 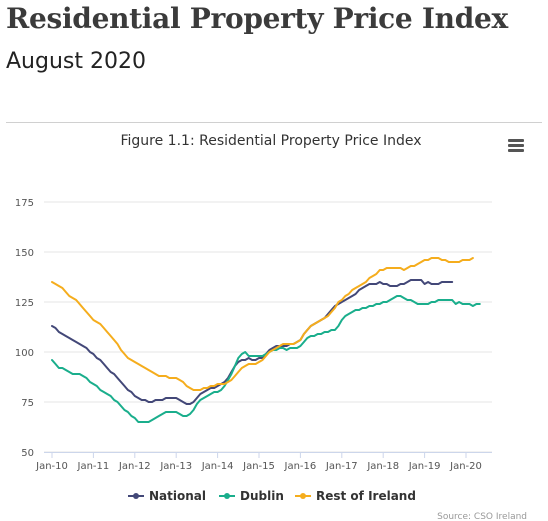 What do you see at coordinates (93, 466) in the screenshot?
I see `x-tick-label: Jan-11` at bounding box center [93, 466].